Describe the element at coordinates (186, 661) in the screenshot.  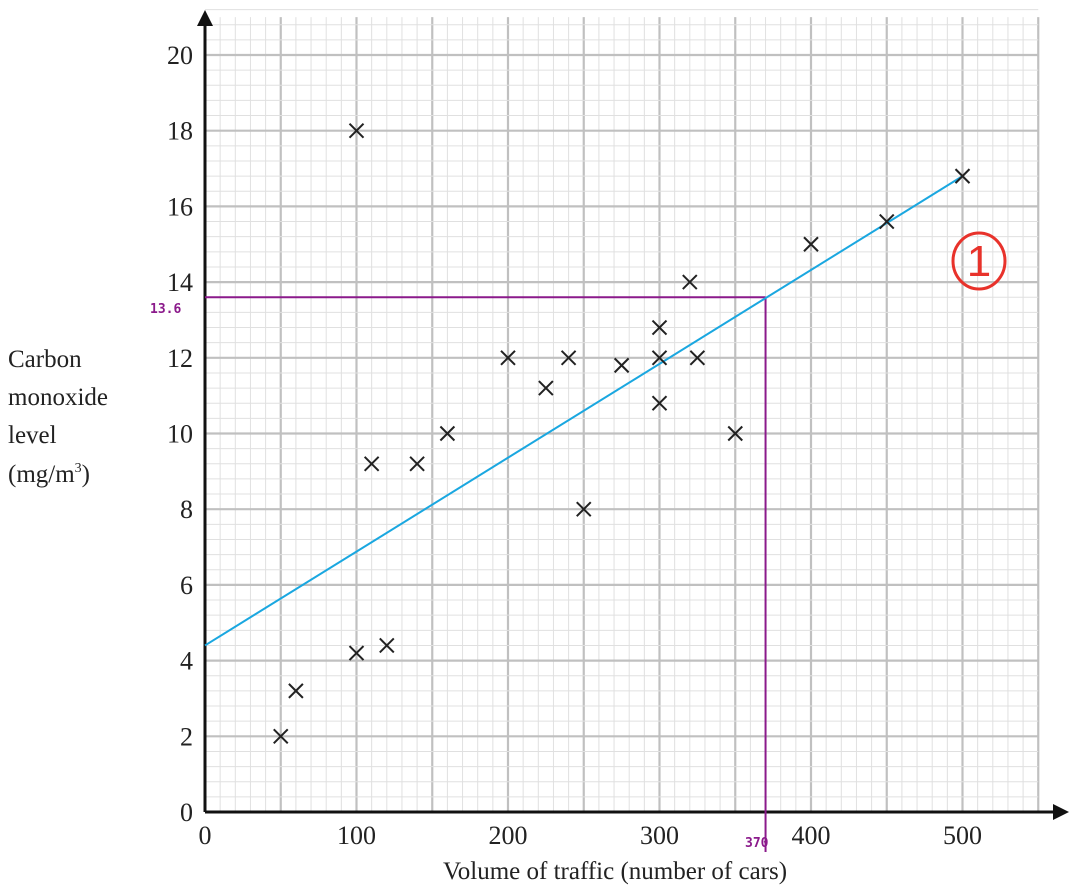
I see `y-tick-label: 4` at that location.